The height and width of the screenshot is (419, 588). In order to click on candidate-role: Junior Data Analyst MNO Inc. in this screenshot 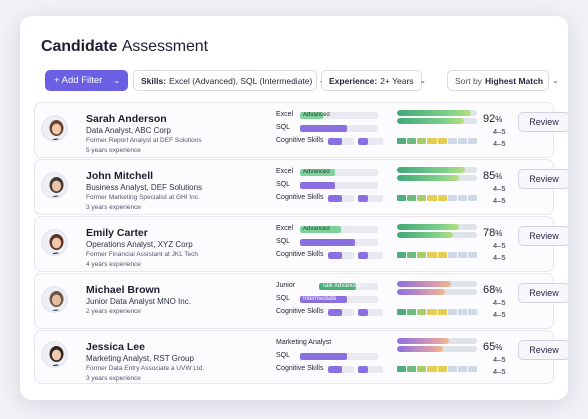, I will do `click(138, 301)`.